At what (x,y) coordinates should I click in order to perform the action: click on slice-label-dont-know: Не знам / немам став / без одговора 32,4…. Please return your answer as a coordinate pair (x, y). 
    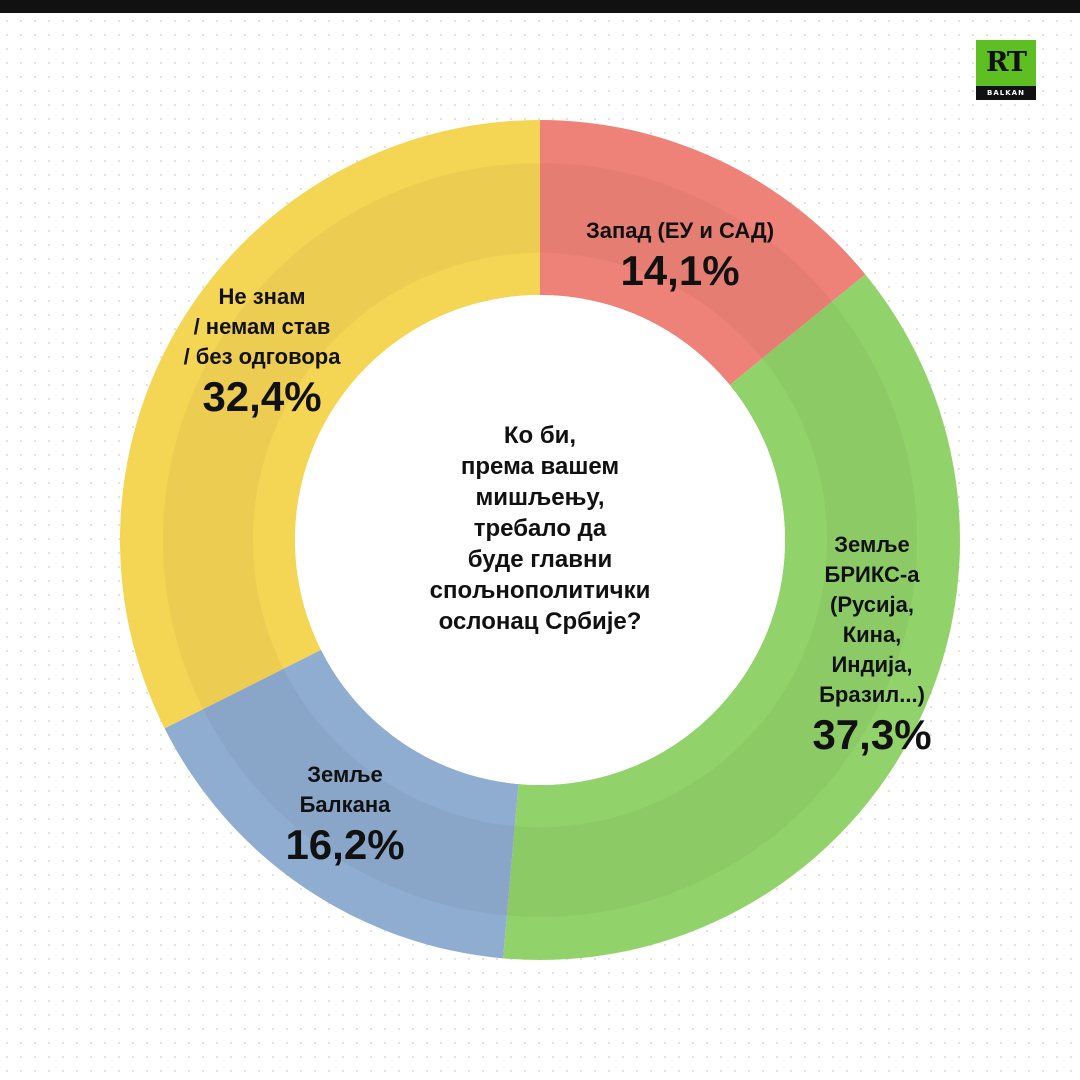
    Looking at the image, I should click on (262, 352).